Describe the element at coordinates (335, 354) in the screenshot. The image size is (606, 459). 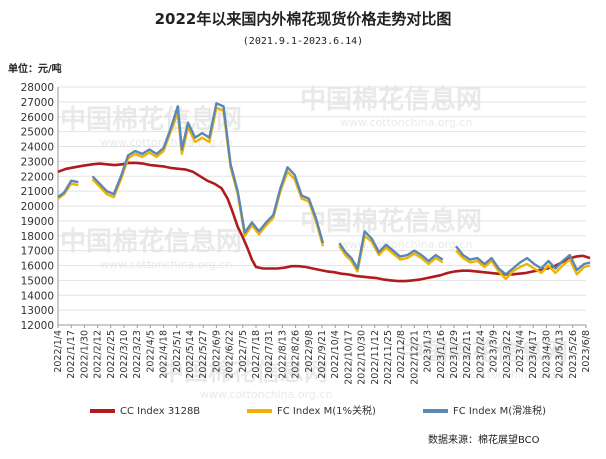
I see `x-tick-label: 2022/10/4` at that location.